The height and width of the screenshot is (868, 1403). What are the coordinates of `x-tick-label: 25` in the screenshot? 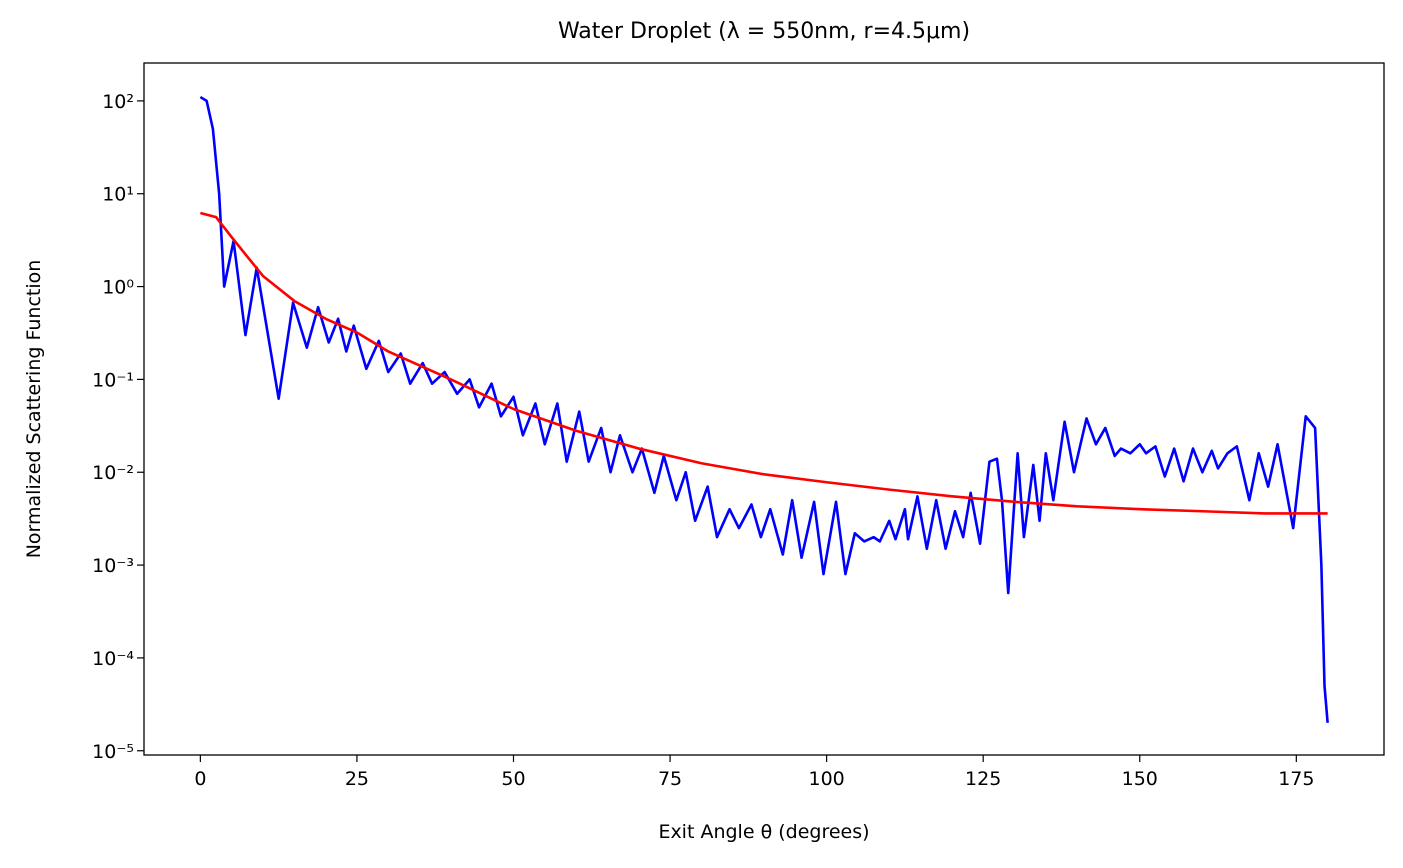 It's located at (357, 779).